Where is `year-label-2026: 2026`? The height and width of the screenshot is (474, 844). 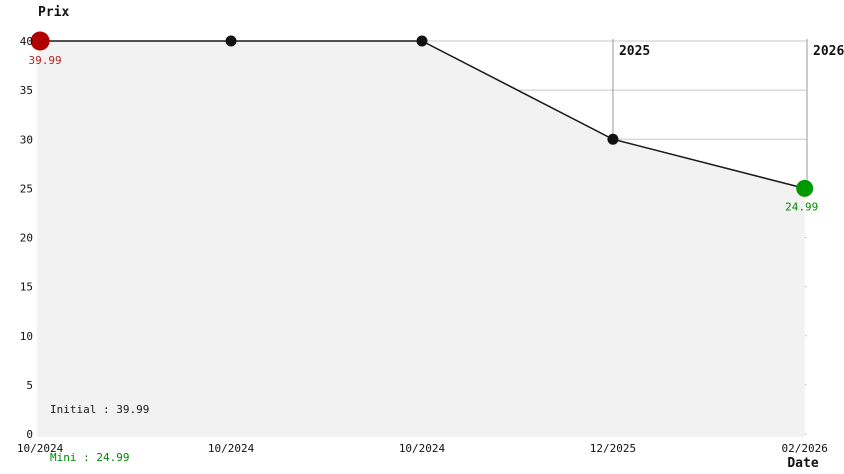 year-label-2026: 2026 is located at coordinates (828, 51).